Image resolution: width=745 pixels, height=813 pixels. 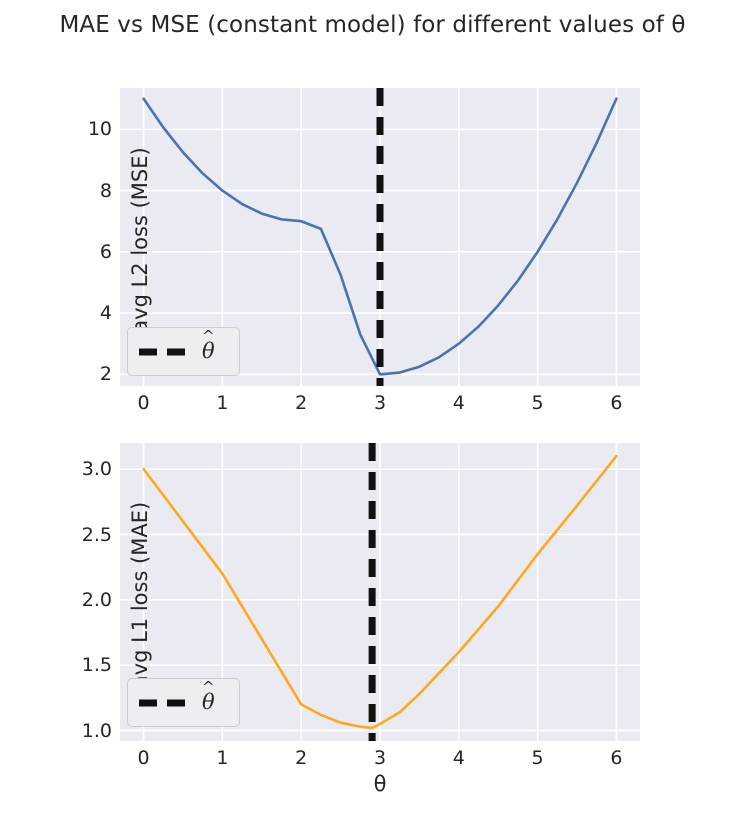 I want to click on y-tick-label: 1.0, so click(x=96, y=730).